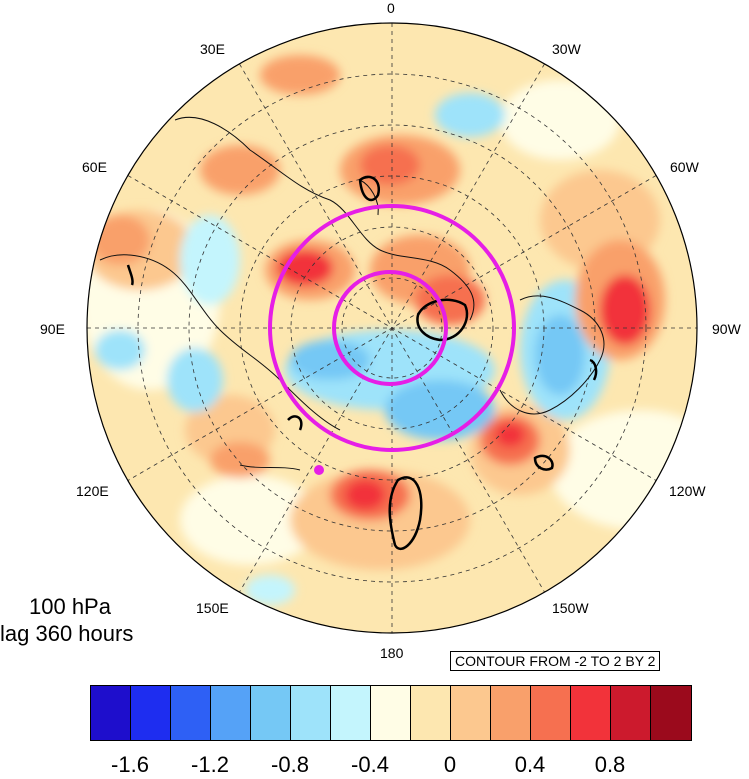  I want to click on contour-info-box: CONTOUR FROM -2 TO 2 BY 2, so click(555, 661).